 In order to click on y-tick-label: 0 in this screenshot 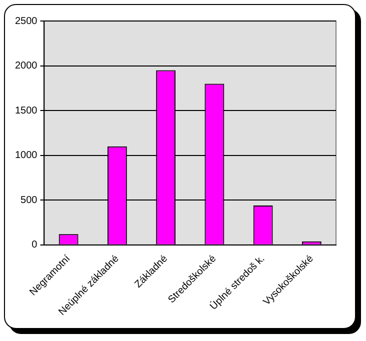, I will do `click(35, 245)`.